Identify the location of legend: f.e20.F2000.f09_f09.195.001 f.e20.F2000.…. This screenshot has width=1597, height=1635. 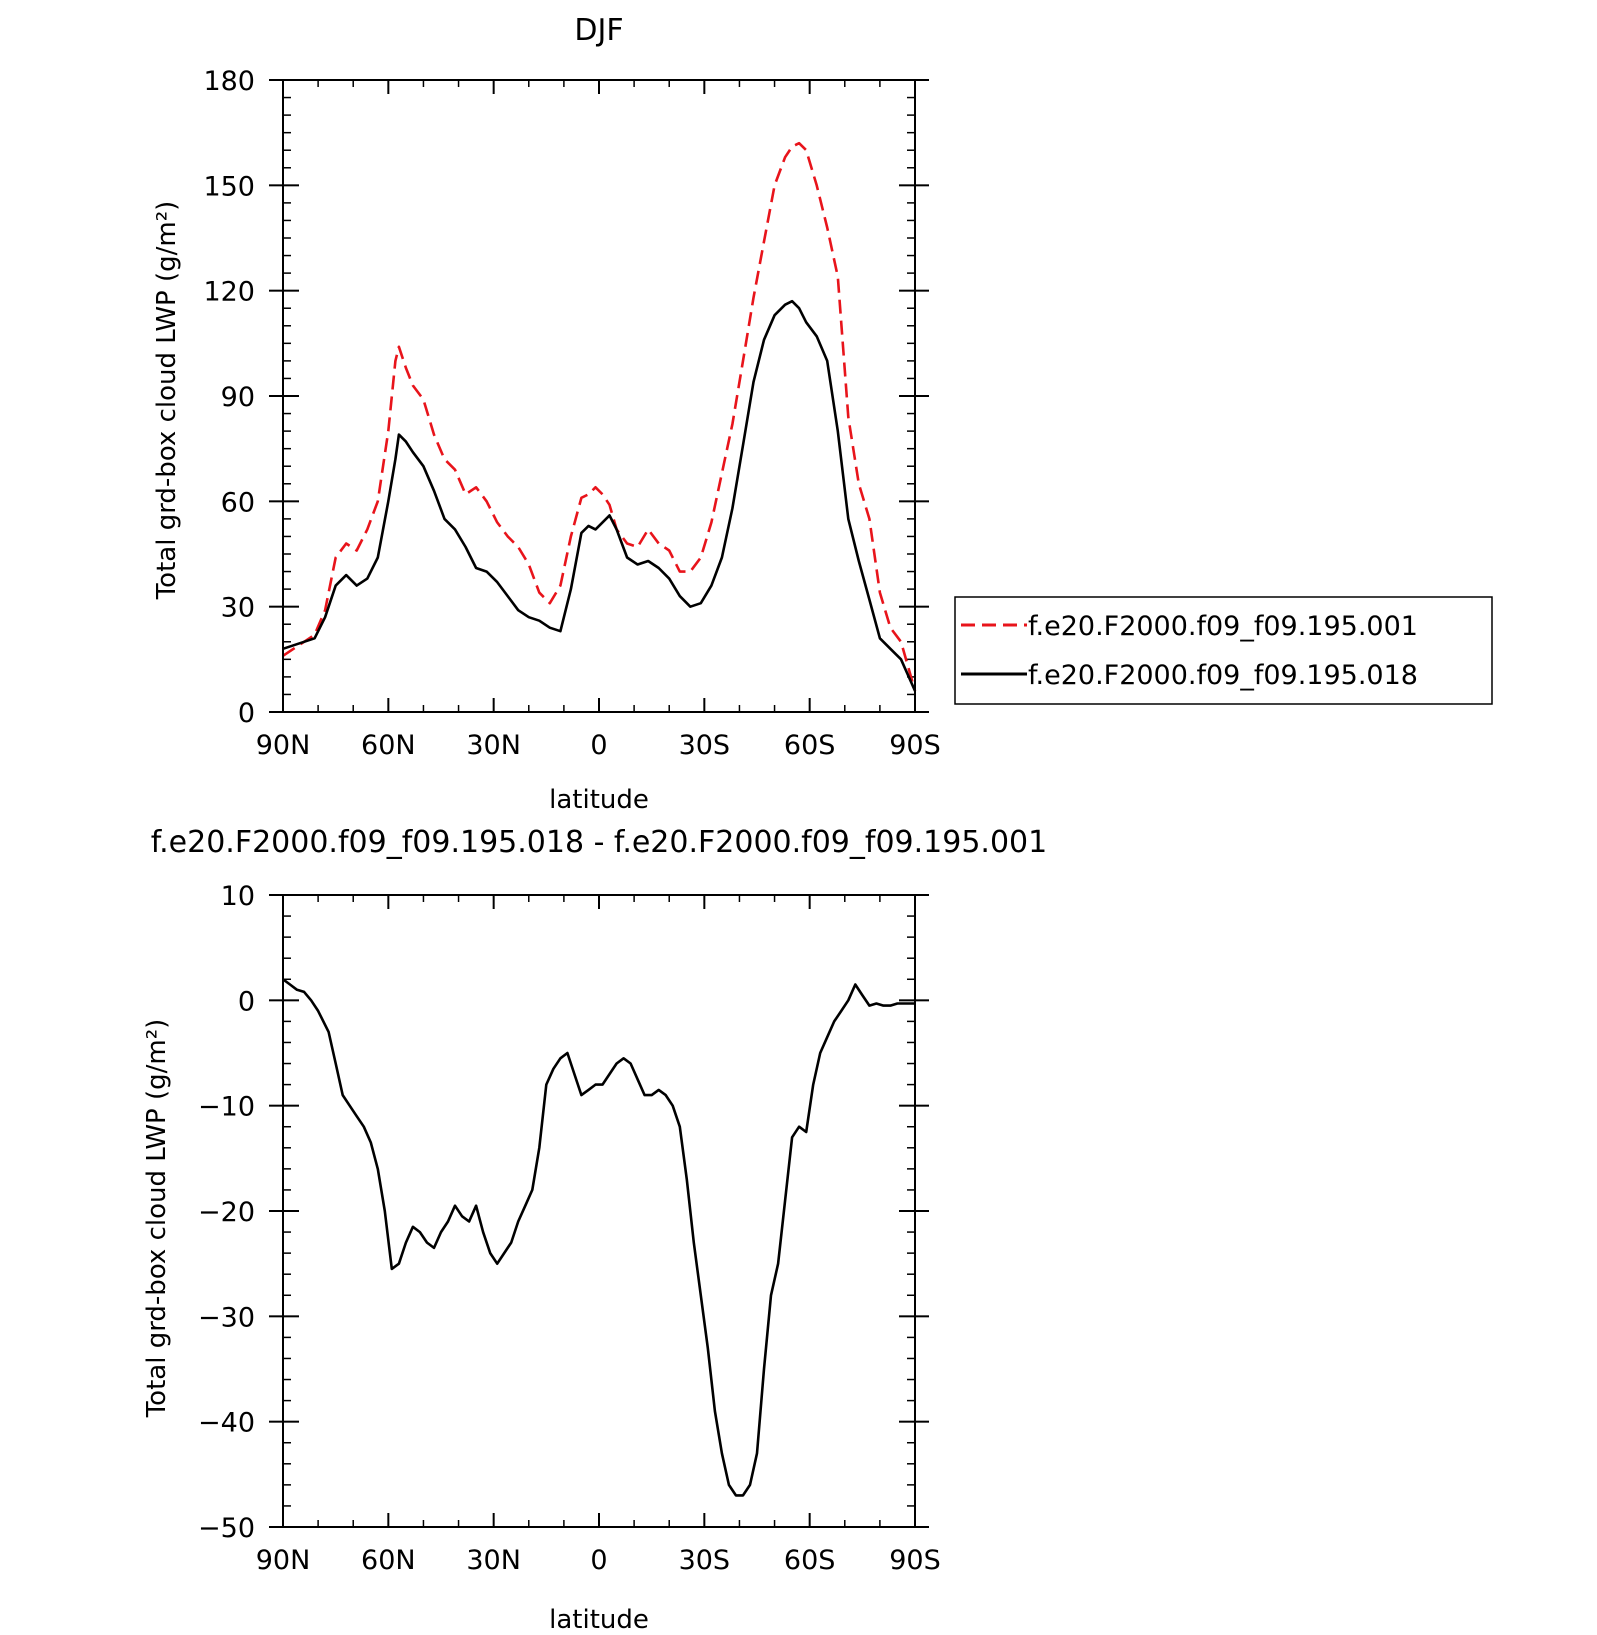
(1223, 650).